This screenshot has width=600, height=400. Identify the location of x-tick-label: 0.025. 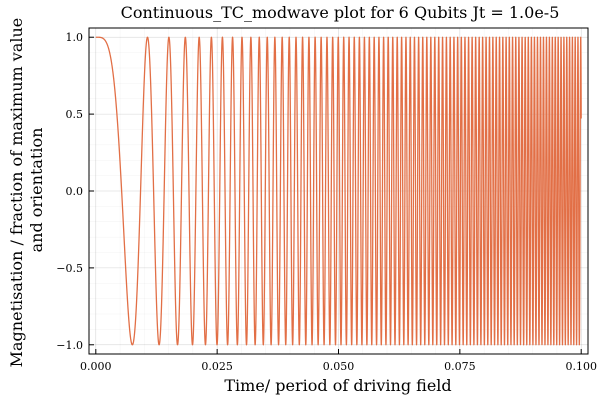
(217, 366).